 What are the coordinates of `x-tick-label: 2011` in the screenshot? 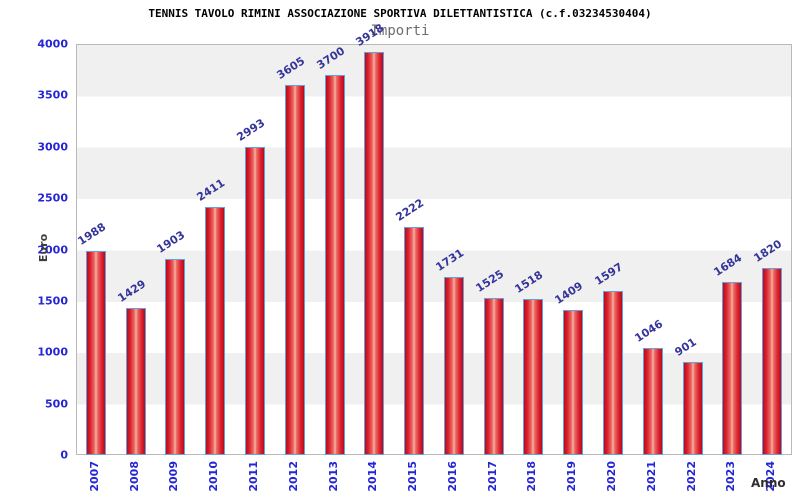 It's located at (253, 476).